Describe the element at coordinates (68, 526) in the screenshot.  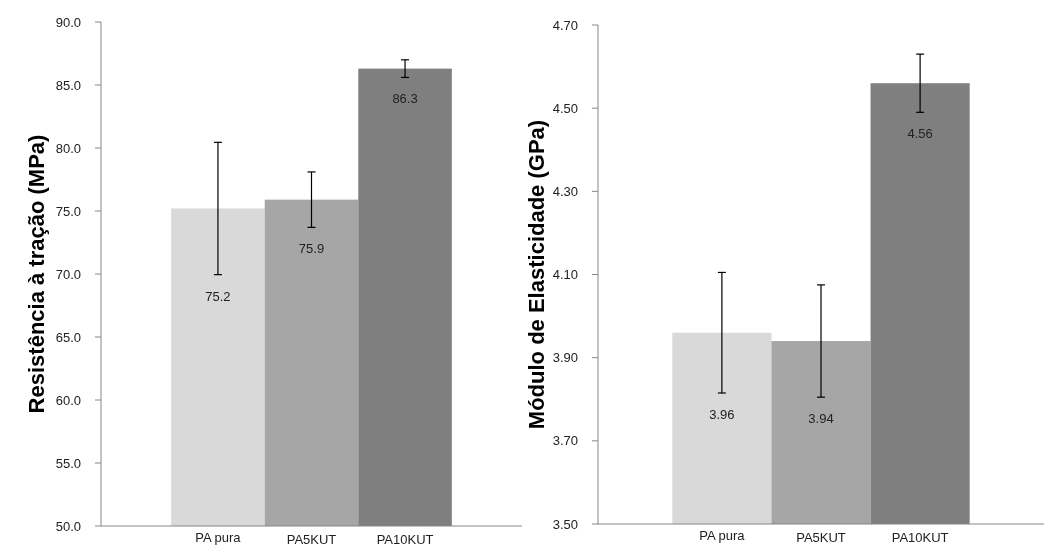
I see `y-tick-label: 50.0` at that location.